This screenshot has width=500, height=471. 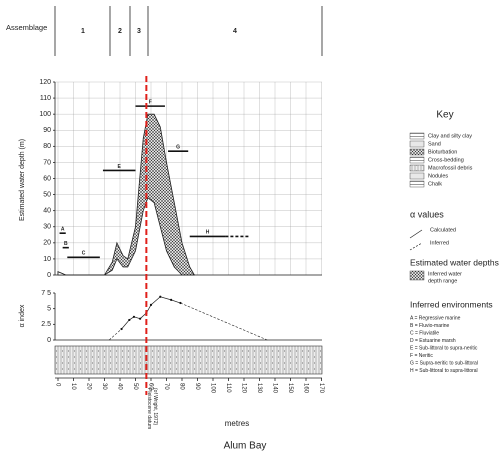 I want to click on interval-label: B, so click(x=66, y=244).